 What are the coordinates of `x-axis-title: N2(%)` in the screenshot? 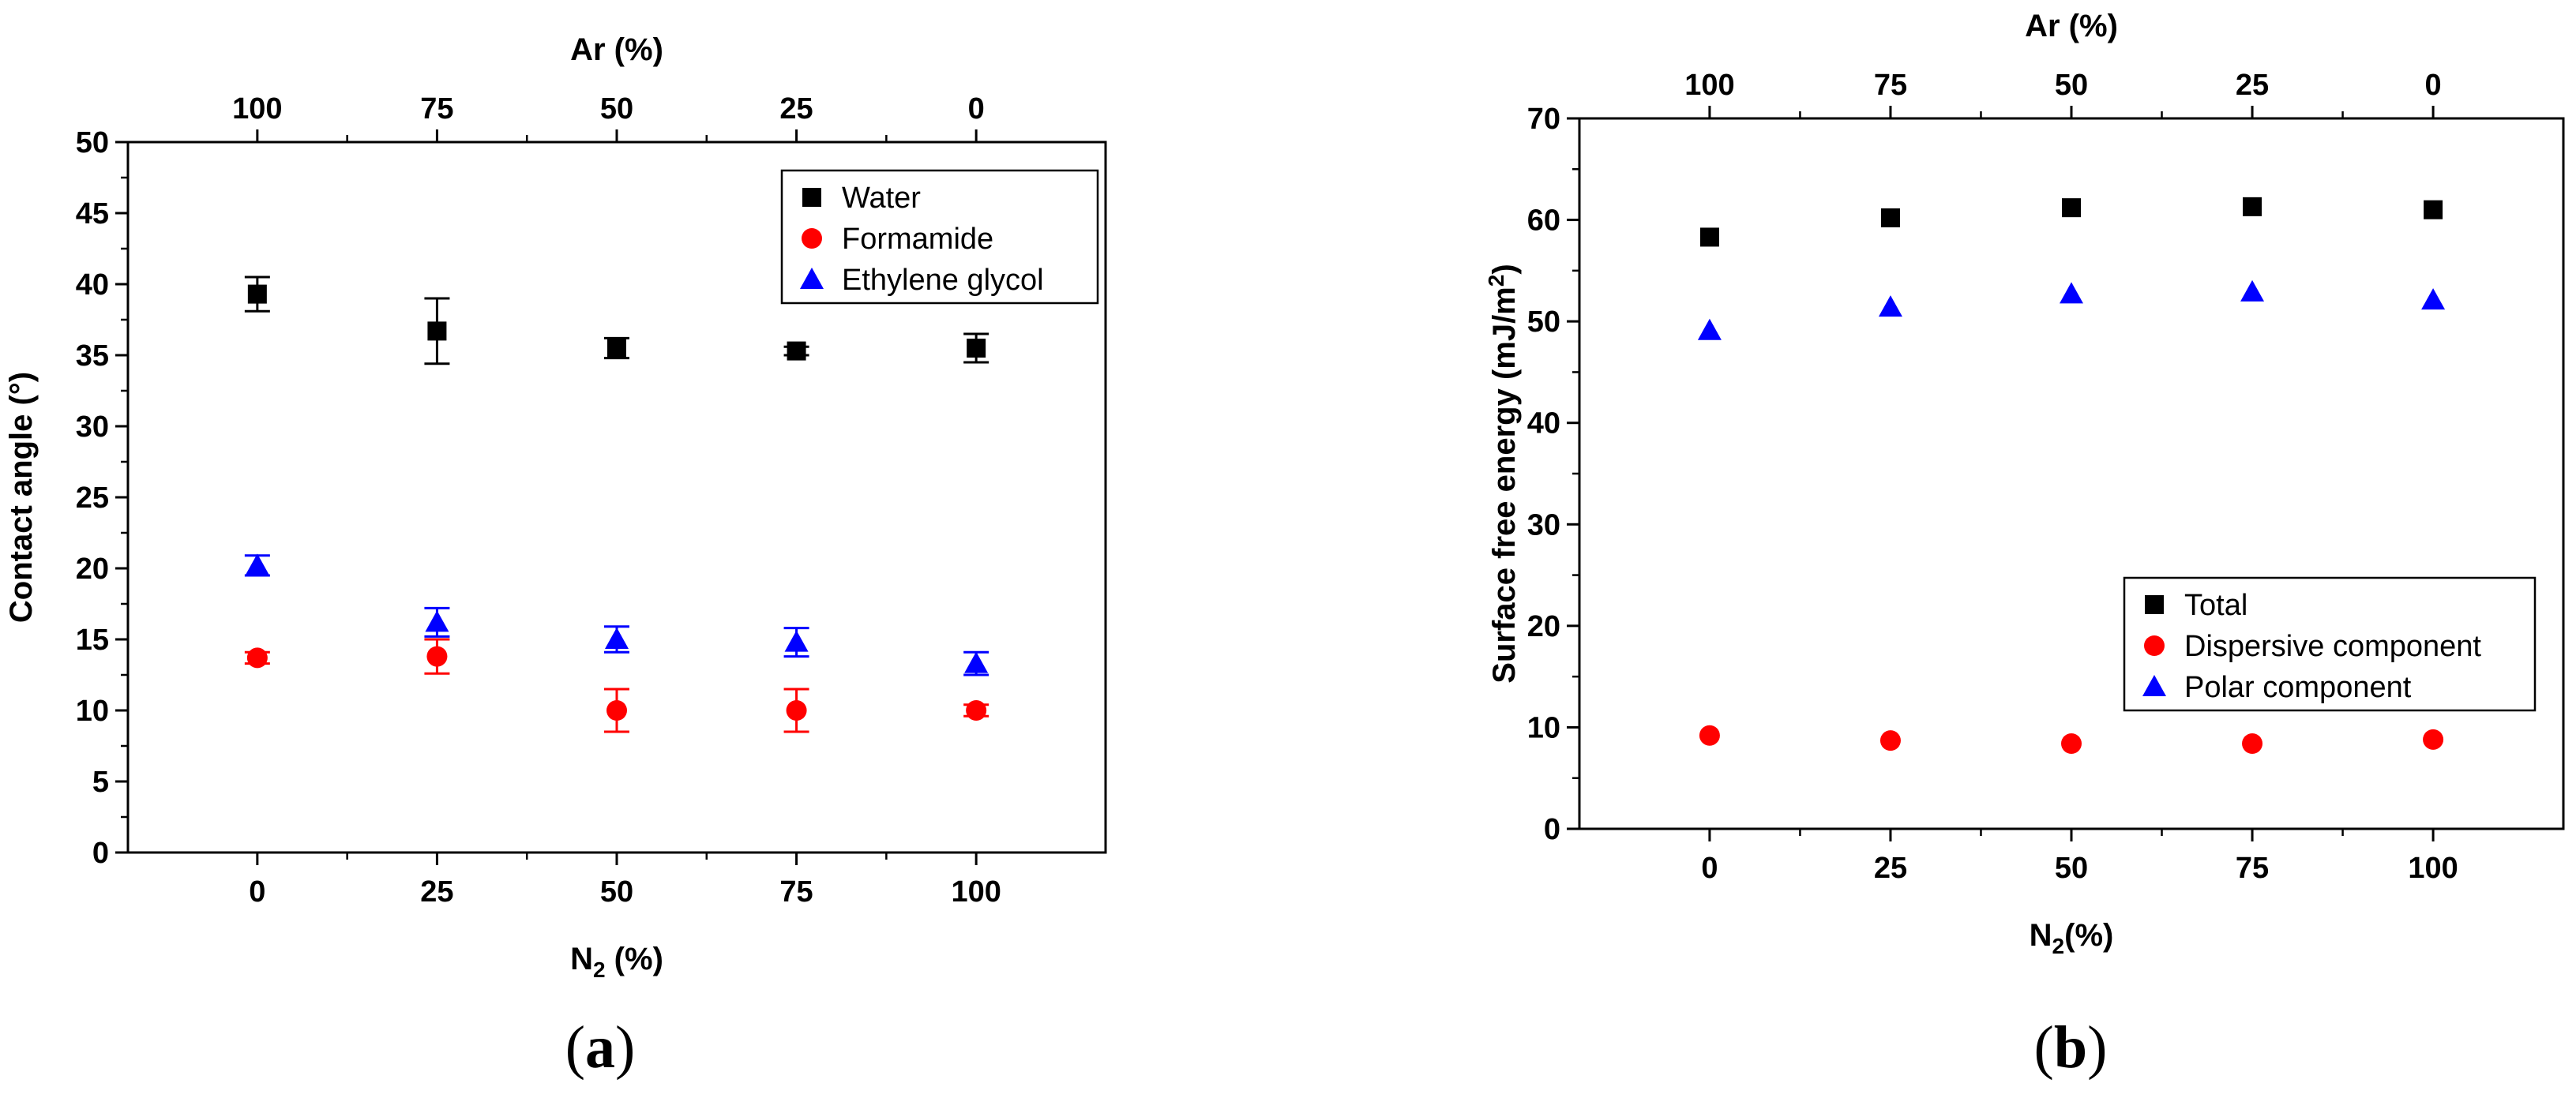 It's located at (2072, 938).